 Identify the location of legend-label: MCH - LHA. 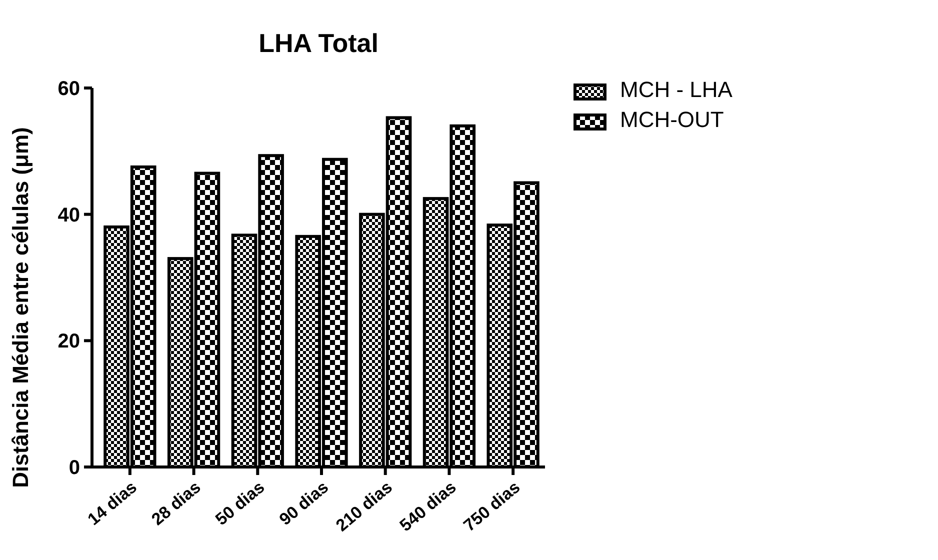
(676, 89).